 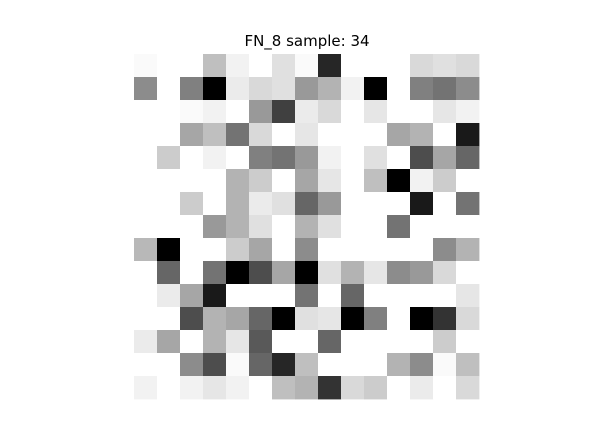 I want to click on heatmap-cell-r14-c11, so click(x=399, y=388).